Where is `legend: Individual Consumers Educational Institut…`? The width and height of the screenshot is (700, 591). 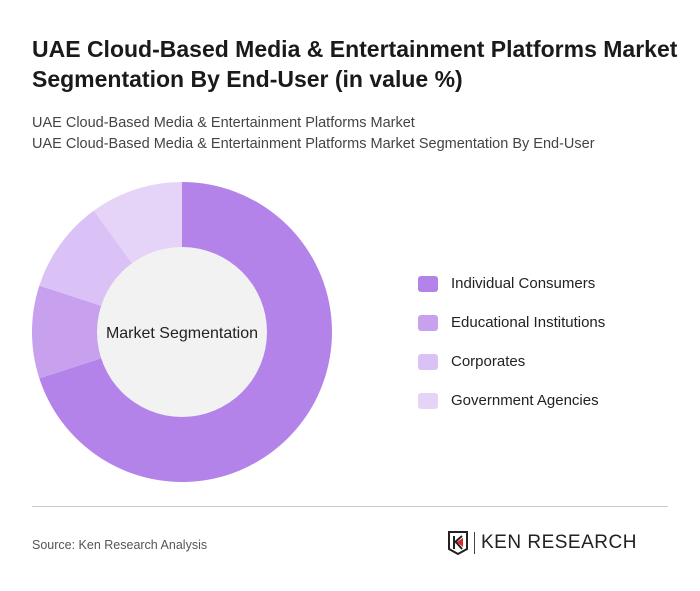 legend: Individual Consumers Educational Institut… is located at coordinates (511, 342).